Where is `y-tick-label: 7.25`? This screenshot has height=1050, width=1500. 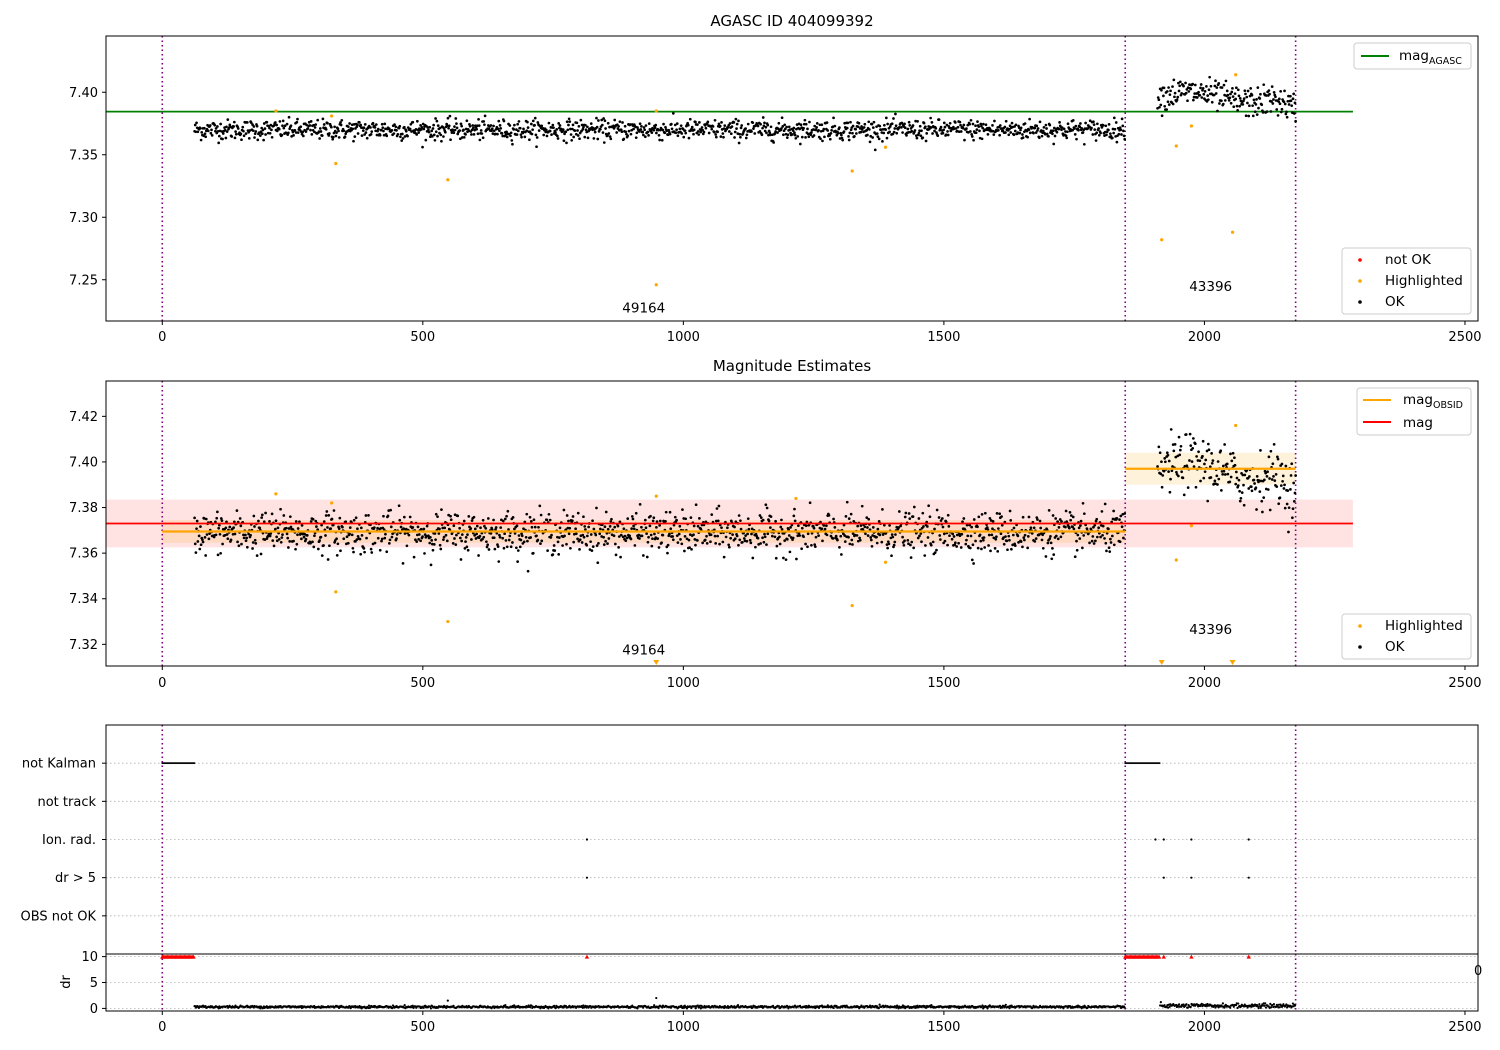 y-tick-label: 7.25 is located at coordinates (83, 280).